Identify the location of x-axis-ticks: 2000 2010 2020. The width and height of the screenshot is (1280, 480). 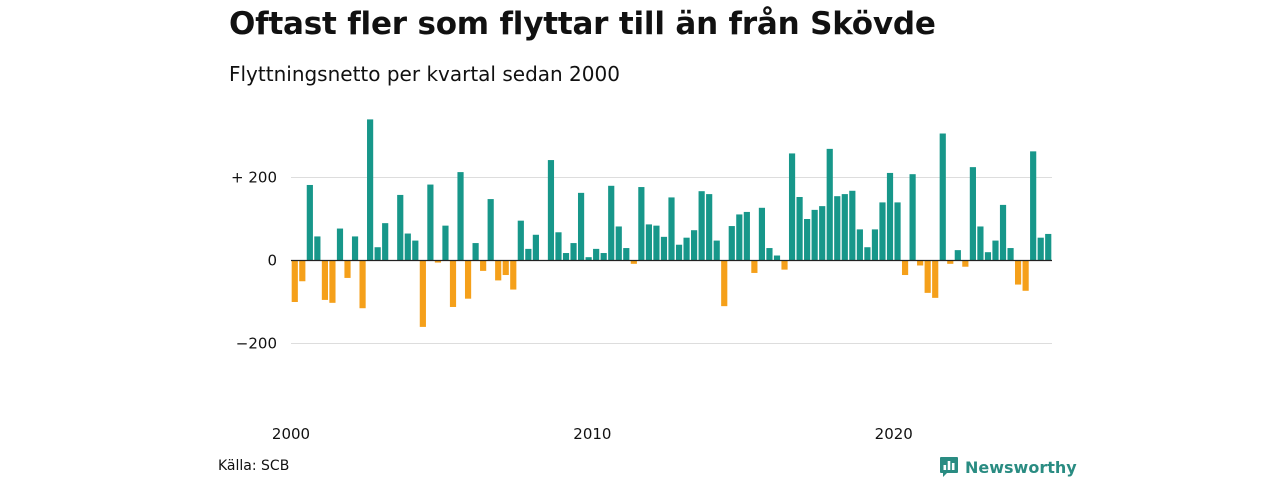
(592, 434).